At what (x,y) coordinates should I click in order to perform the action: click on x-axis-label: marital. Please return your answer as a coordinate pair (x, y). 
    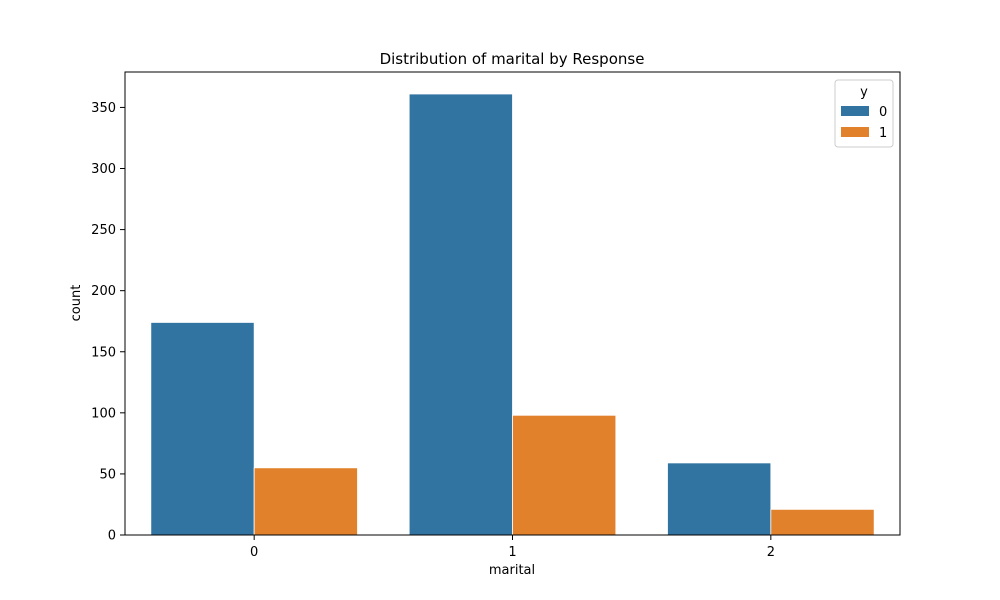
    Looking at the image, I should click on (512, 570).